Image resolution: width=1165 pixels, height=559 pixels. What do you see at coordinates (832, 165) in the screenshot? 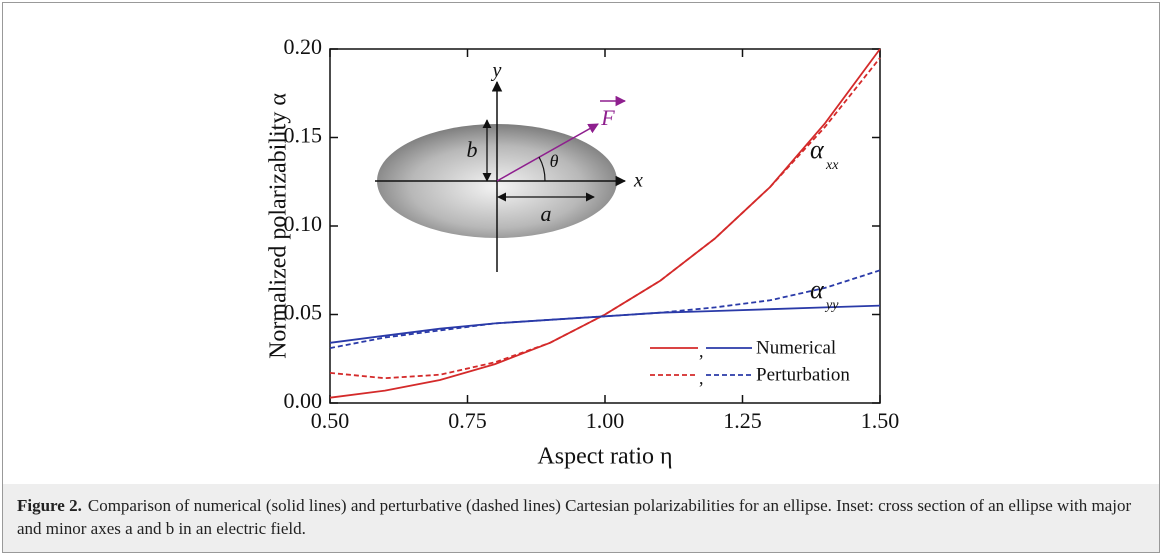
I see `annotation-subscript: xx` at bounding box center [832, 165].